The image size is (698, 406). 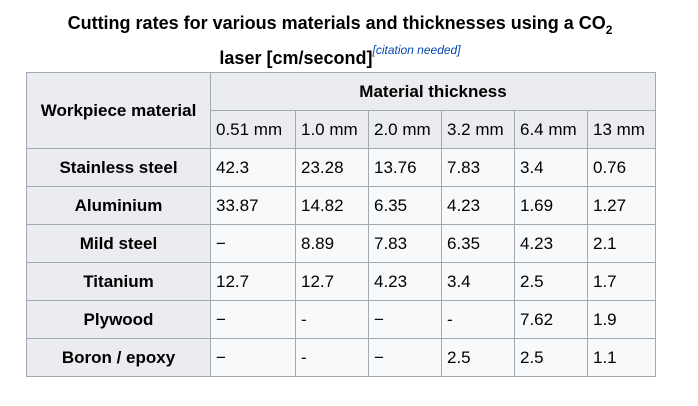 I want to click on column-header: 13 mm, so click(x=621, y=129).